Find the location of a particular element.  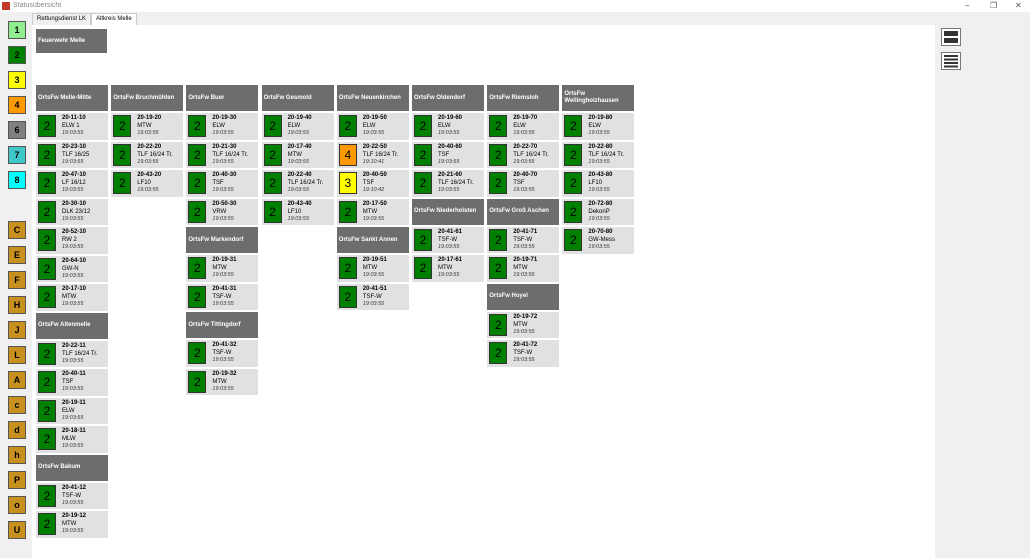

unit-card: 2 20-40-70 TSF 19:03:55 is located at coordinates (523, 183).